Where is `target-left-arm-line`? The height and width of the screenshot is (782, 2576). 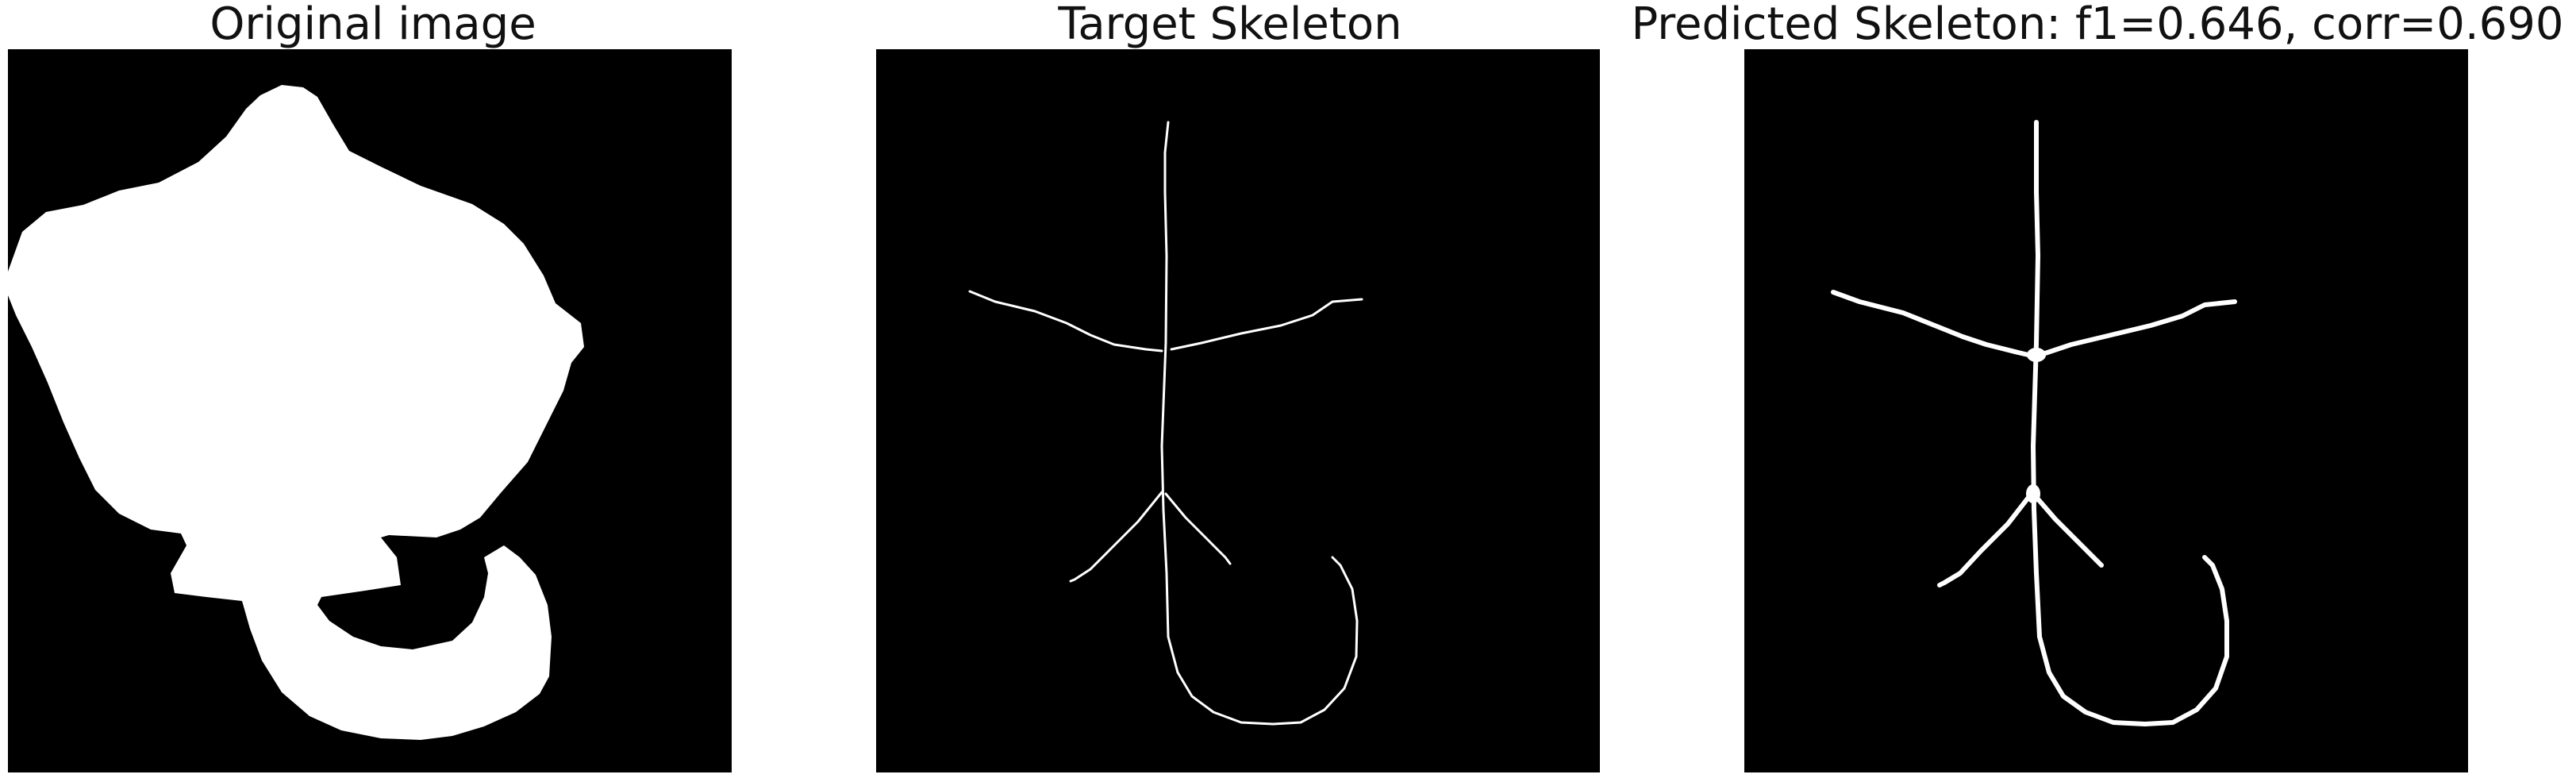
target-left-arm-line is located at coordinates (1065, 321).